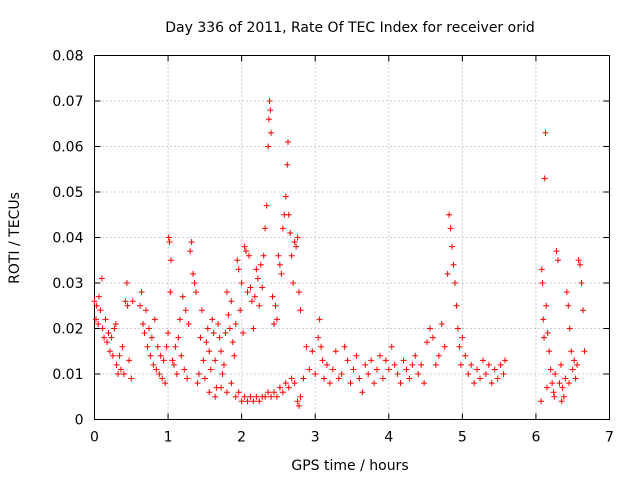 Image resolution: width=640 pixels, height=484 pixels. What do you see at coordinates (168, 438) in the screenshot?
I see `x-tick-label: 1` at bounding box center [168, 438].